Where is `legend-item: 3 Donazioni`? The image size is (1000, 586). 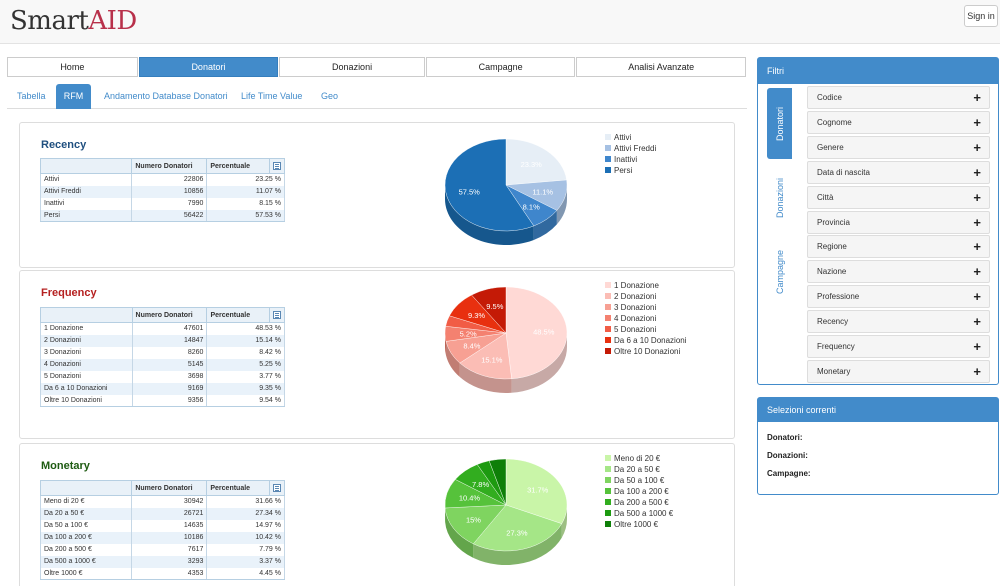 legend-item: 3 Donazioni is located at coordinates (646, 308).